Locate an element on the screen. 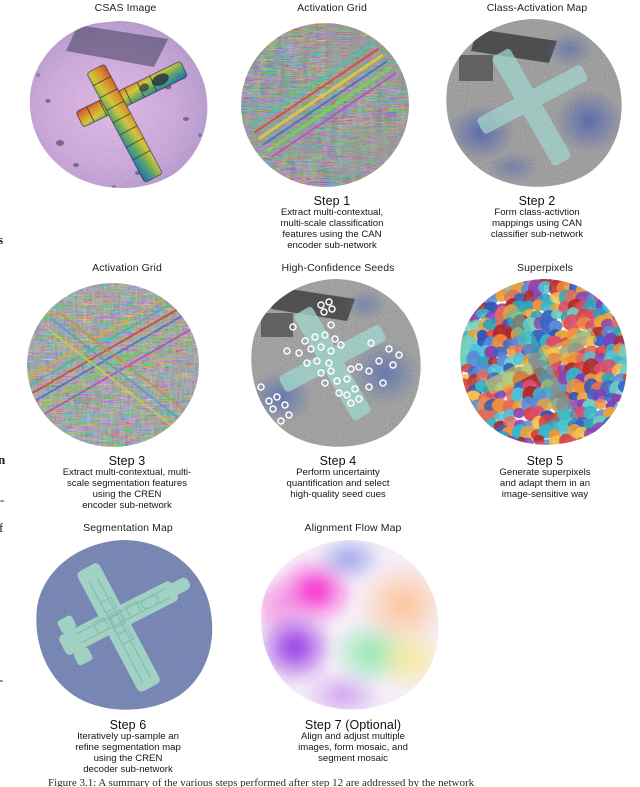  seed-markers is located at coordinates (330, 366).